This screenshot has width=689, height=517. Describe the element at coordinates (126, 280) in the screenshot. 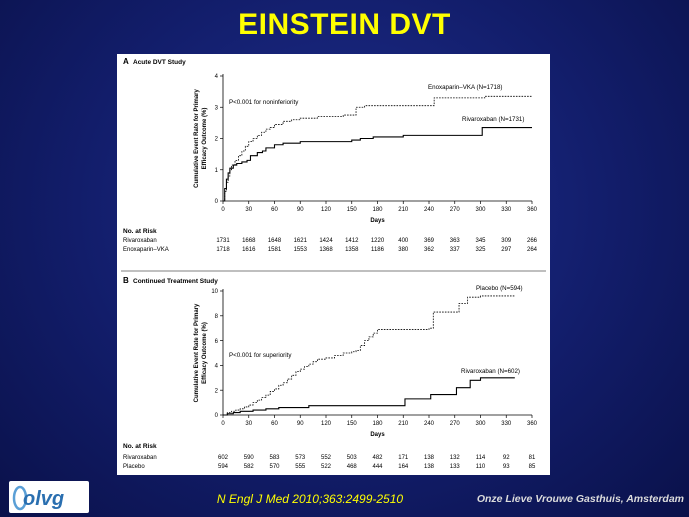

I see `panel-b-letter: B` at that location.